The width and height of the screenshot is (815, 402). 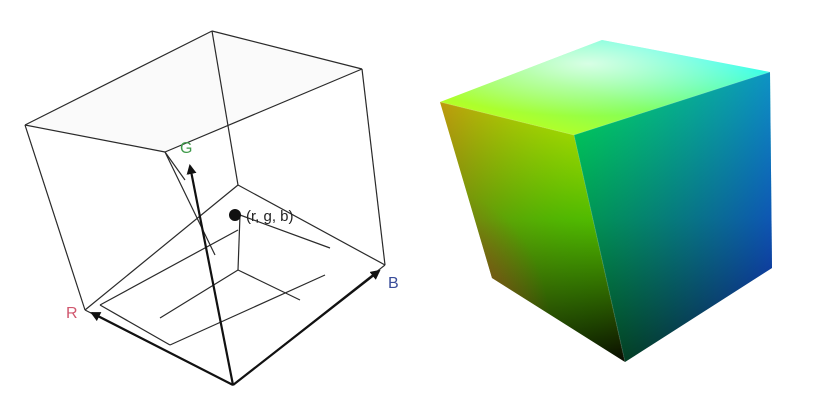 What do you see at coordinates (162, 349) in the screenshot?
I see `r-axis-arrow` at bounding box center [162, 349].